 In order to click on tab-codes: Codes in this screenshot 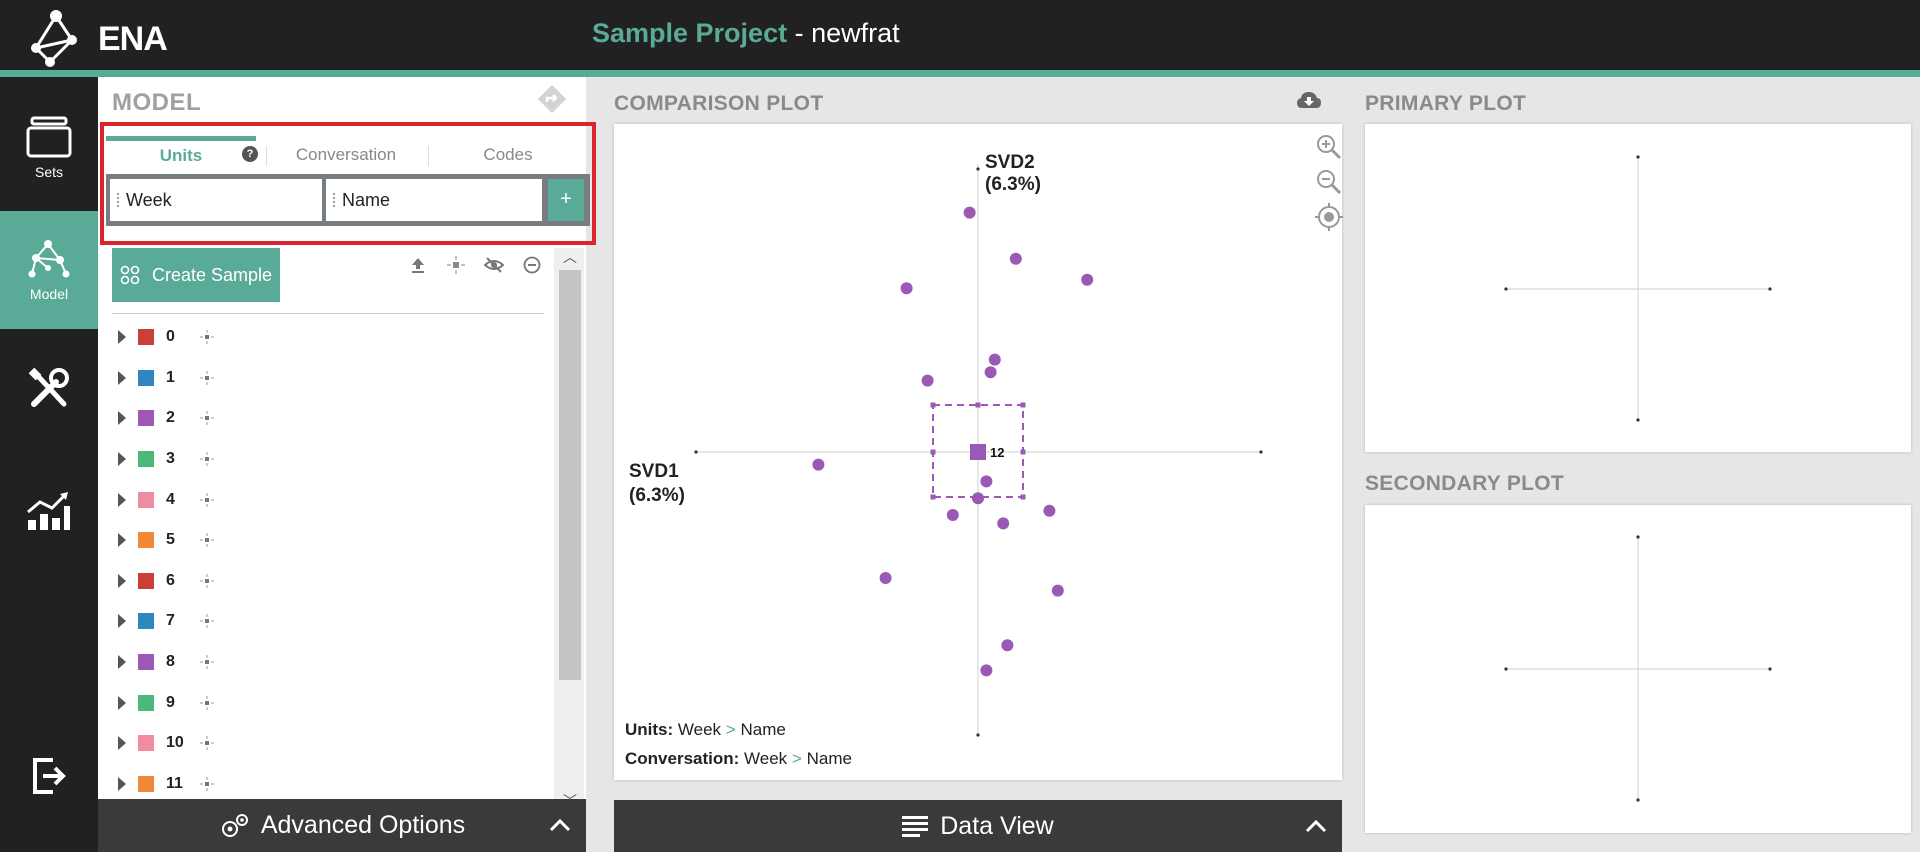, I will do `click(508, 153)`.